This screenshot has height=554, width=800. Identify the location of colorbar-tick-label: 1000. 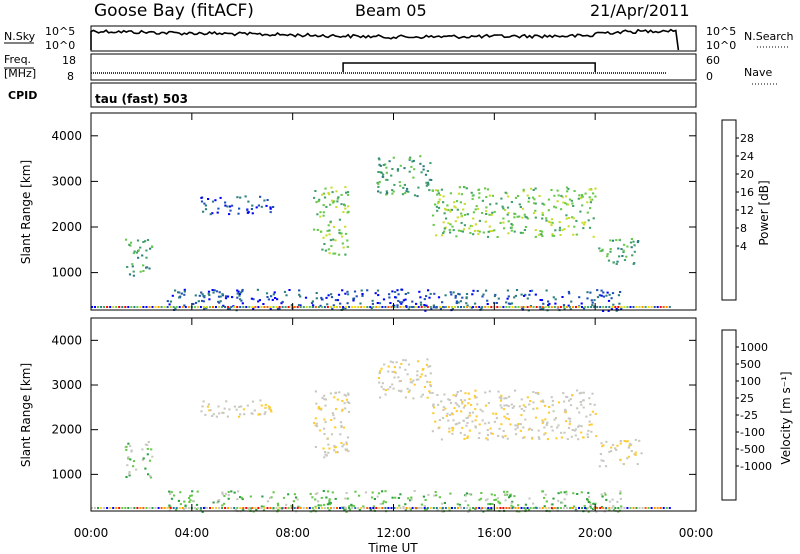
(754, 347).